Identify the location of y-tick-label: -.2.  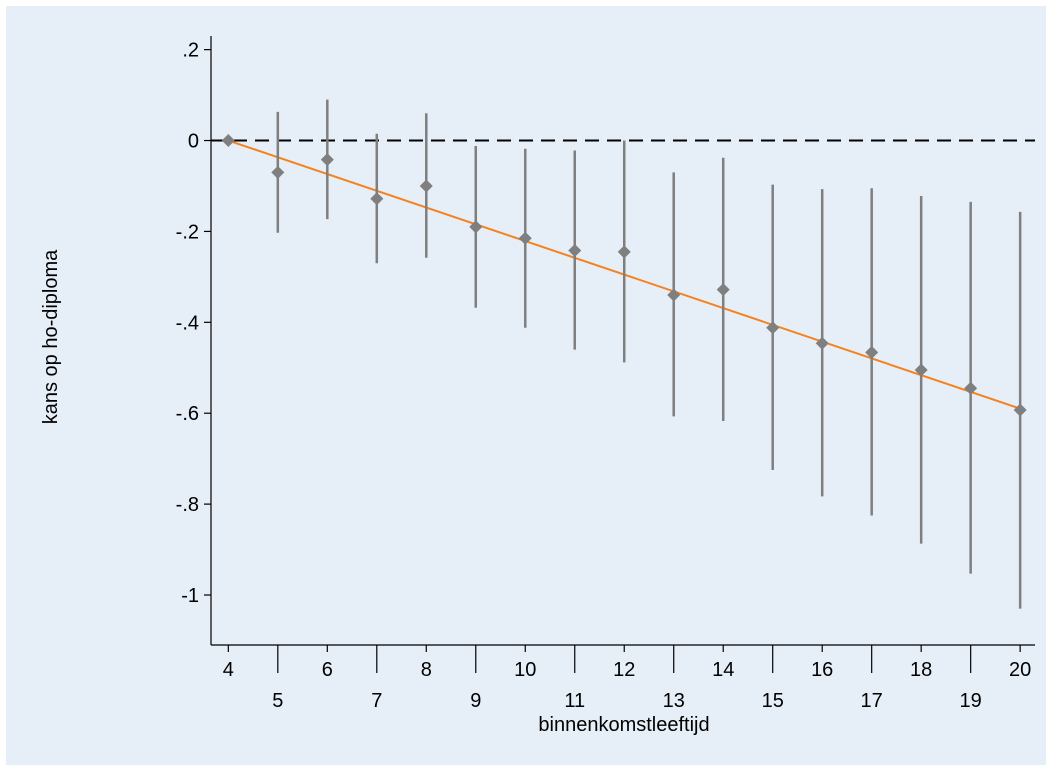
(187, 232).